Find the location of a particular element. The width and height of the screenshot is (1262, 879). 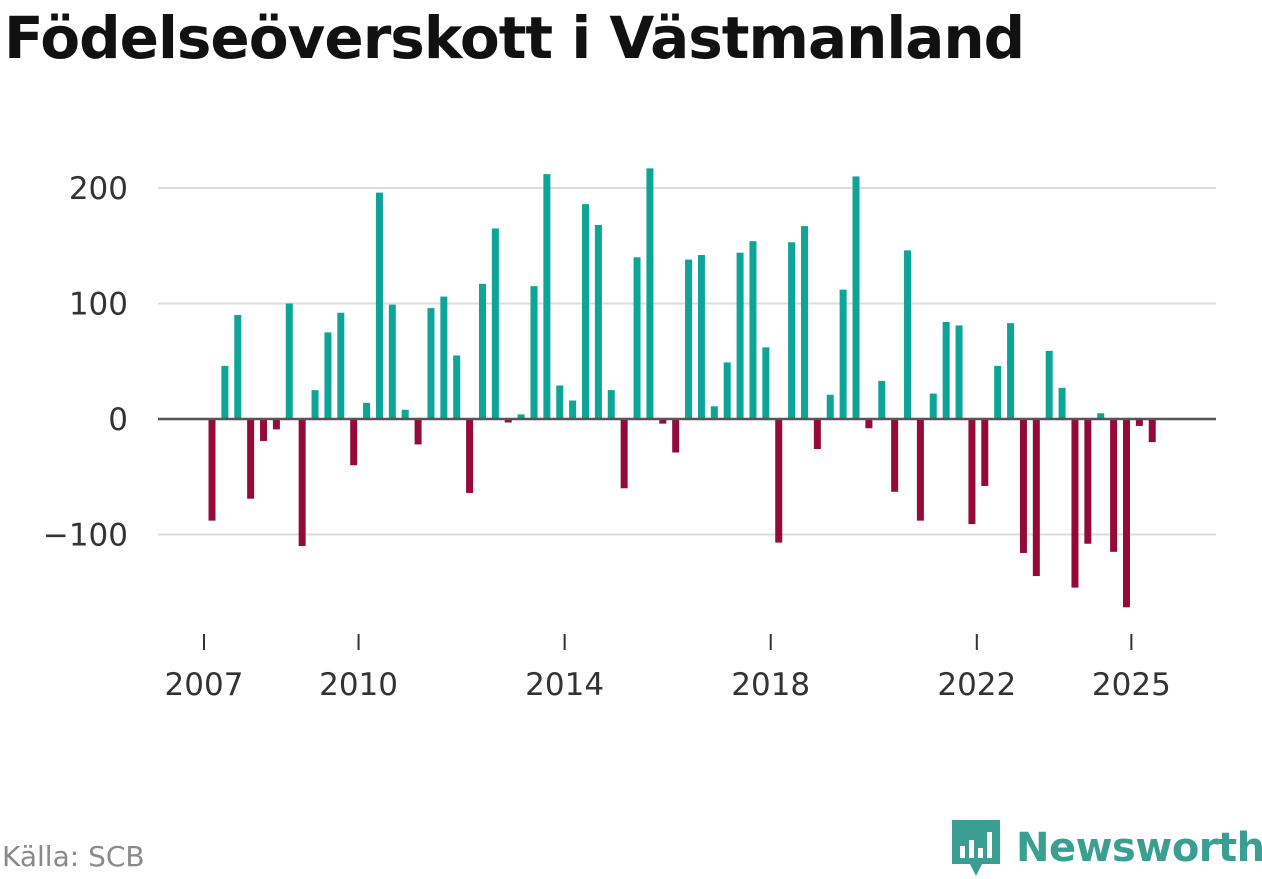

y-tick-label: 100 is located at coordinates (98, 305).